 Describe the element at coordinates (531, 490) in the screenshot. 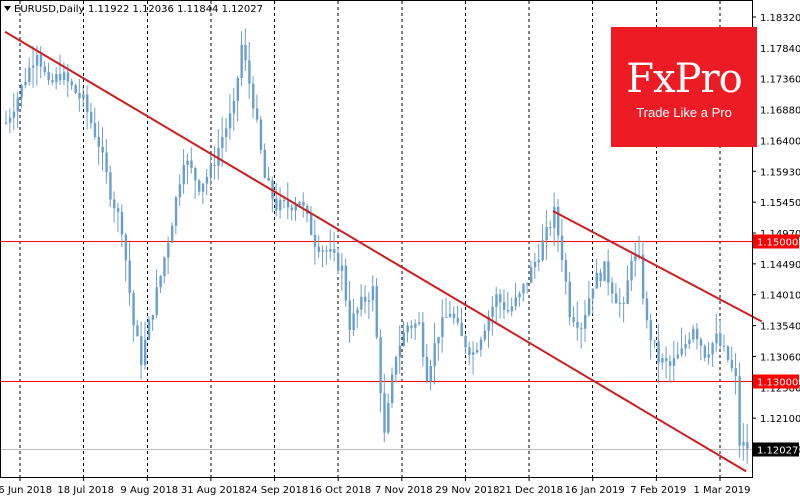

I see `x-tick-label: 21 Dec 2018` at that location.